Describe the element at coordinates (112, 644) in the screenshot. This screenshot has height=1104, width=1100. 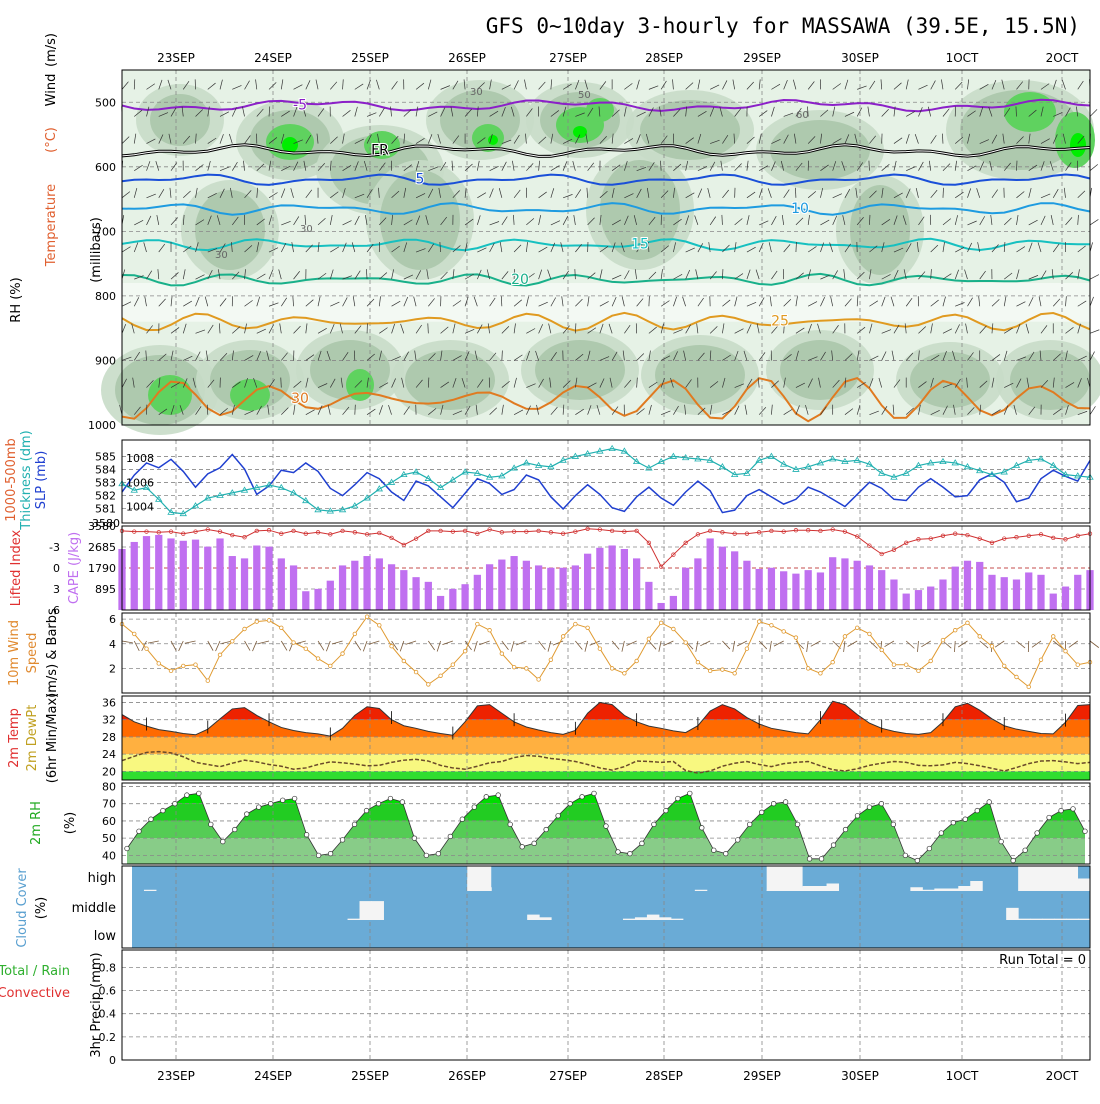
I see `wind-tick: 4` at that location.